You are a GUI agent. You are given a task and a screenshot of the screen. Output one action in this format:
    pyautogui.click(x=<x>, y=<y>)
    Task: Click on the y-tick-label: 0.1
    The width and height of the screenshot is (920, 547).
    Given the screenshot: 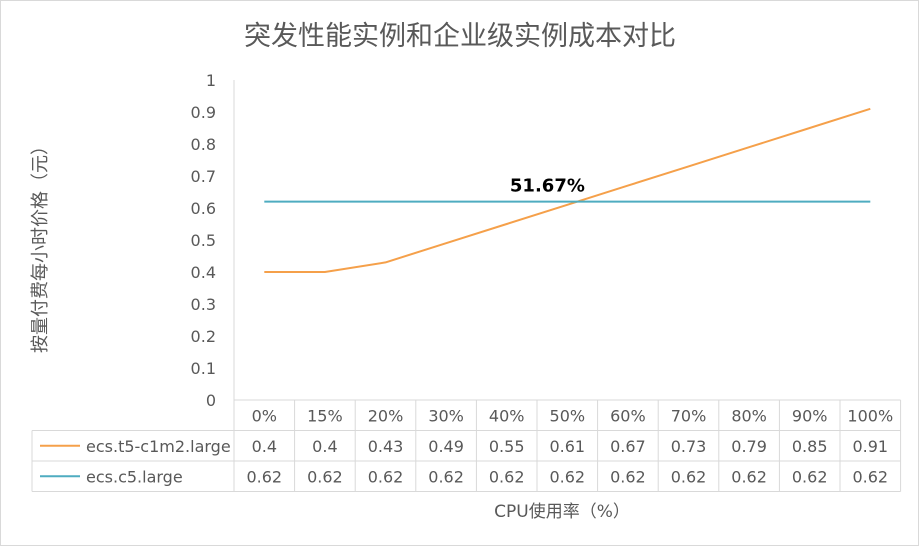 What is the action you would take?
    pyautogui.click(x=203, y=368)
    